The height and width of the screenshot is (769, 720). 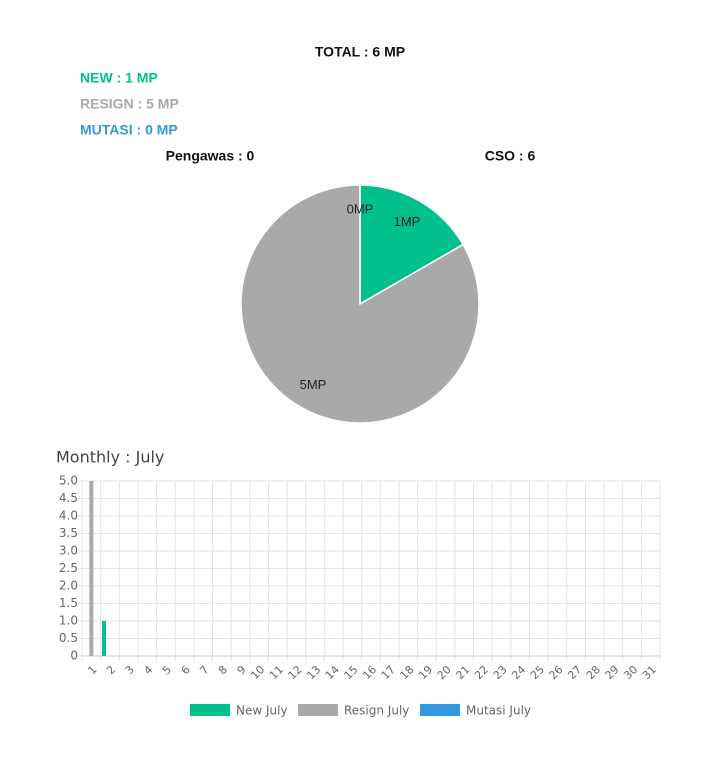 I want to click on y-tick-label: 0, so click(x=74, y=656).